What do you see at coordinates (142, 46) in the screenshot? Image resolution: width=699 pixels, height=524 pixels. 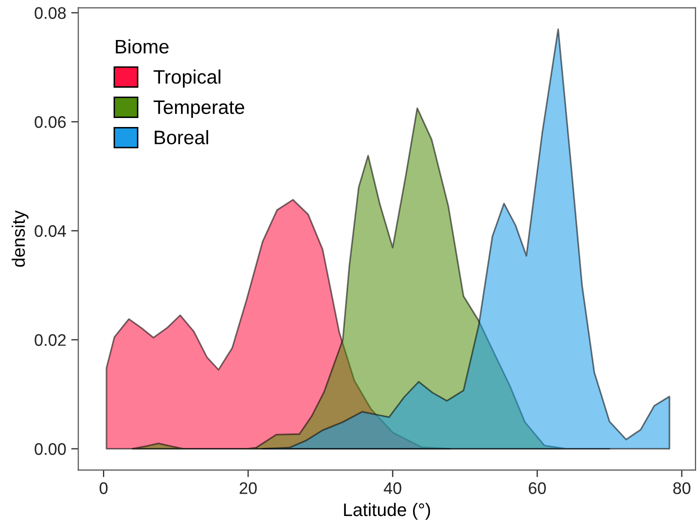 I see `legend-title: Biome` at bounding box center [142, 46].